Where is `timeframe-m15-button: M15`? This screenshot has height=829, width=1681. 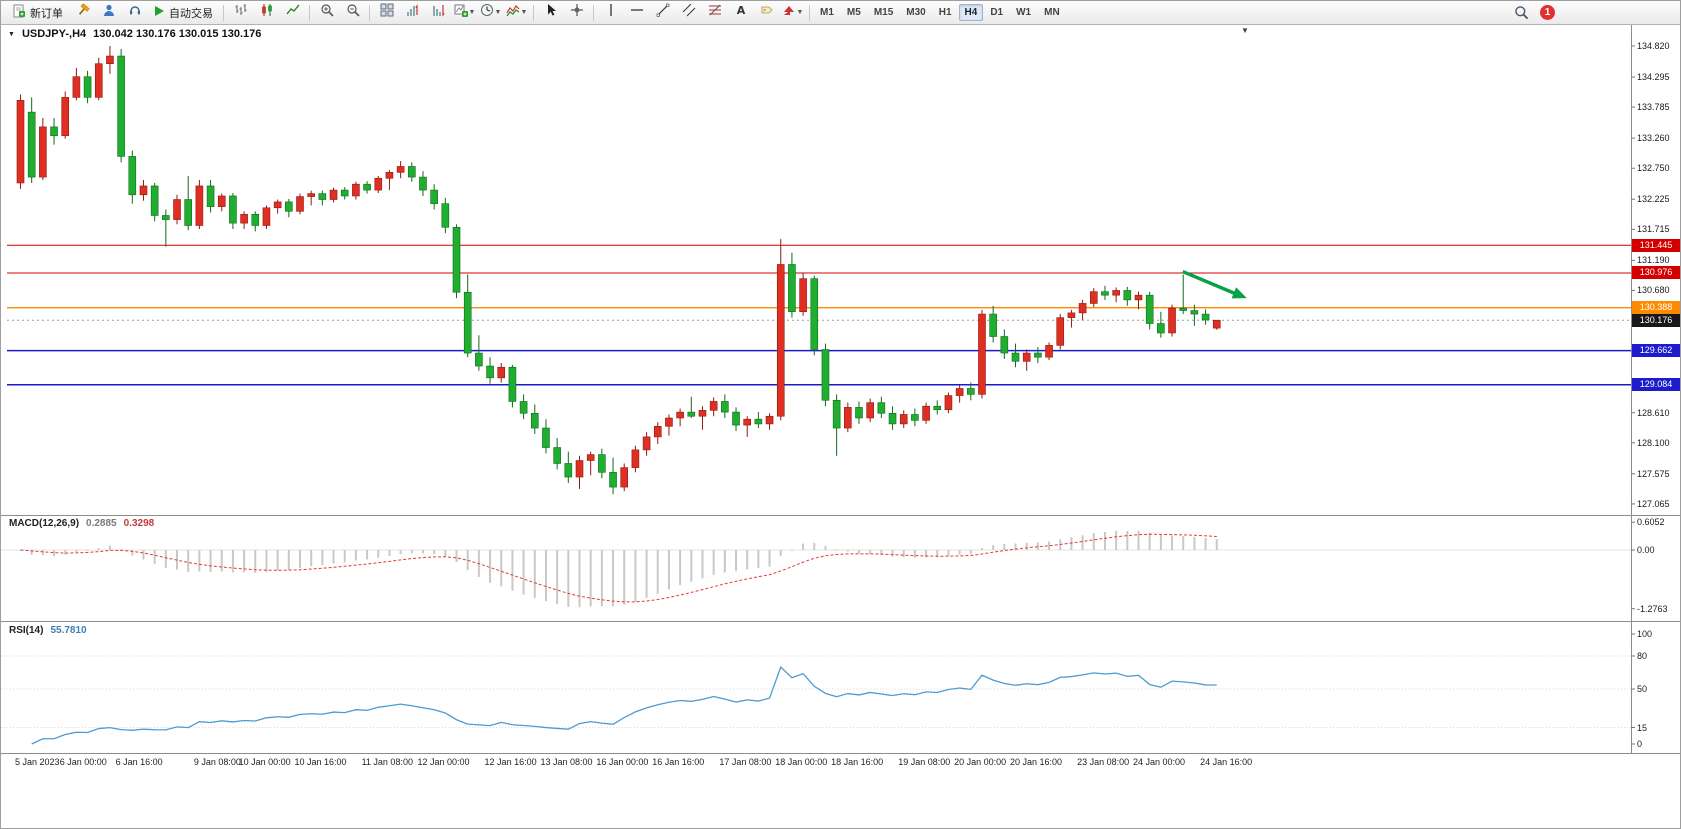
timeframe-m15-button: M15 is located at coordinates (883, 12).